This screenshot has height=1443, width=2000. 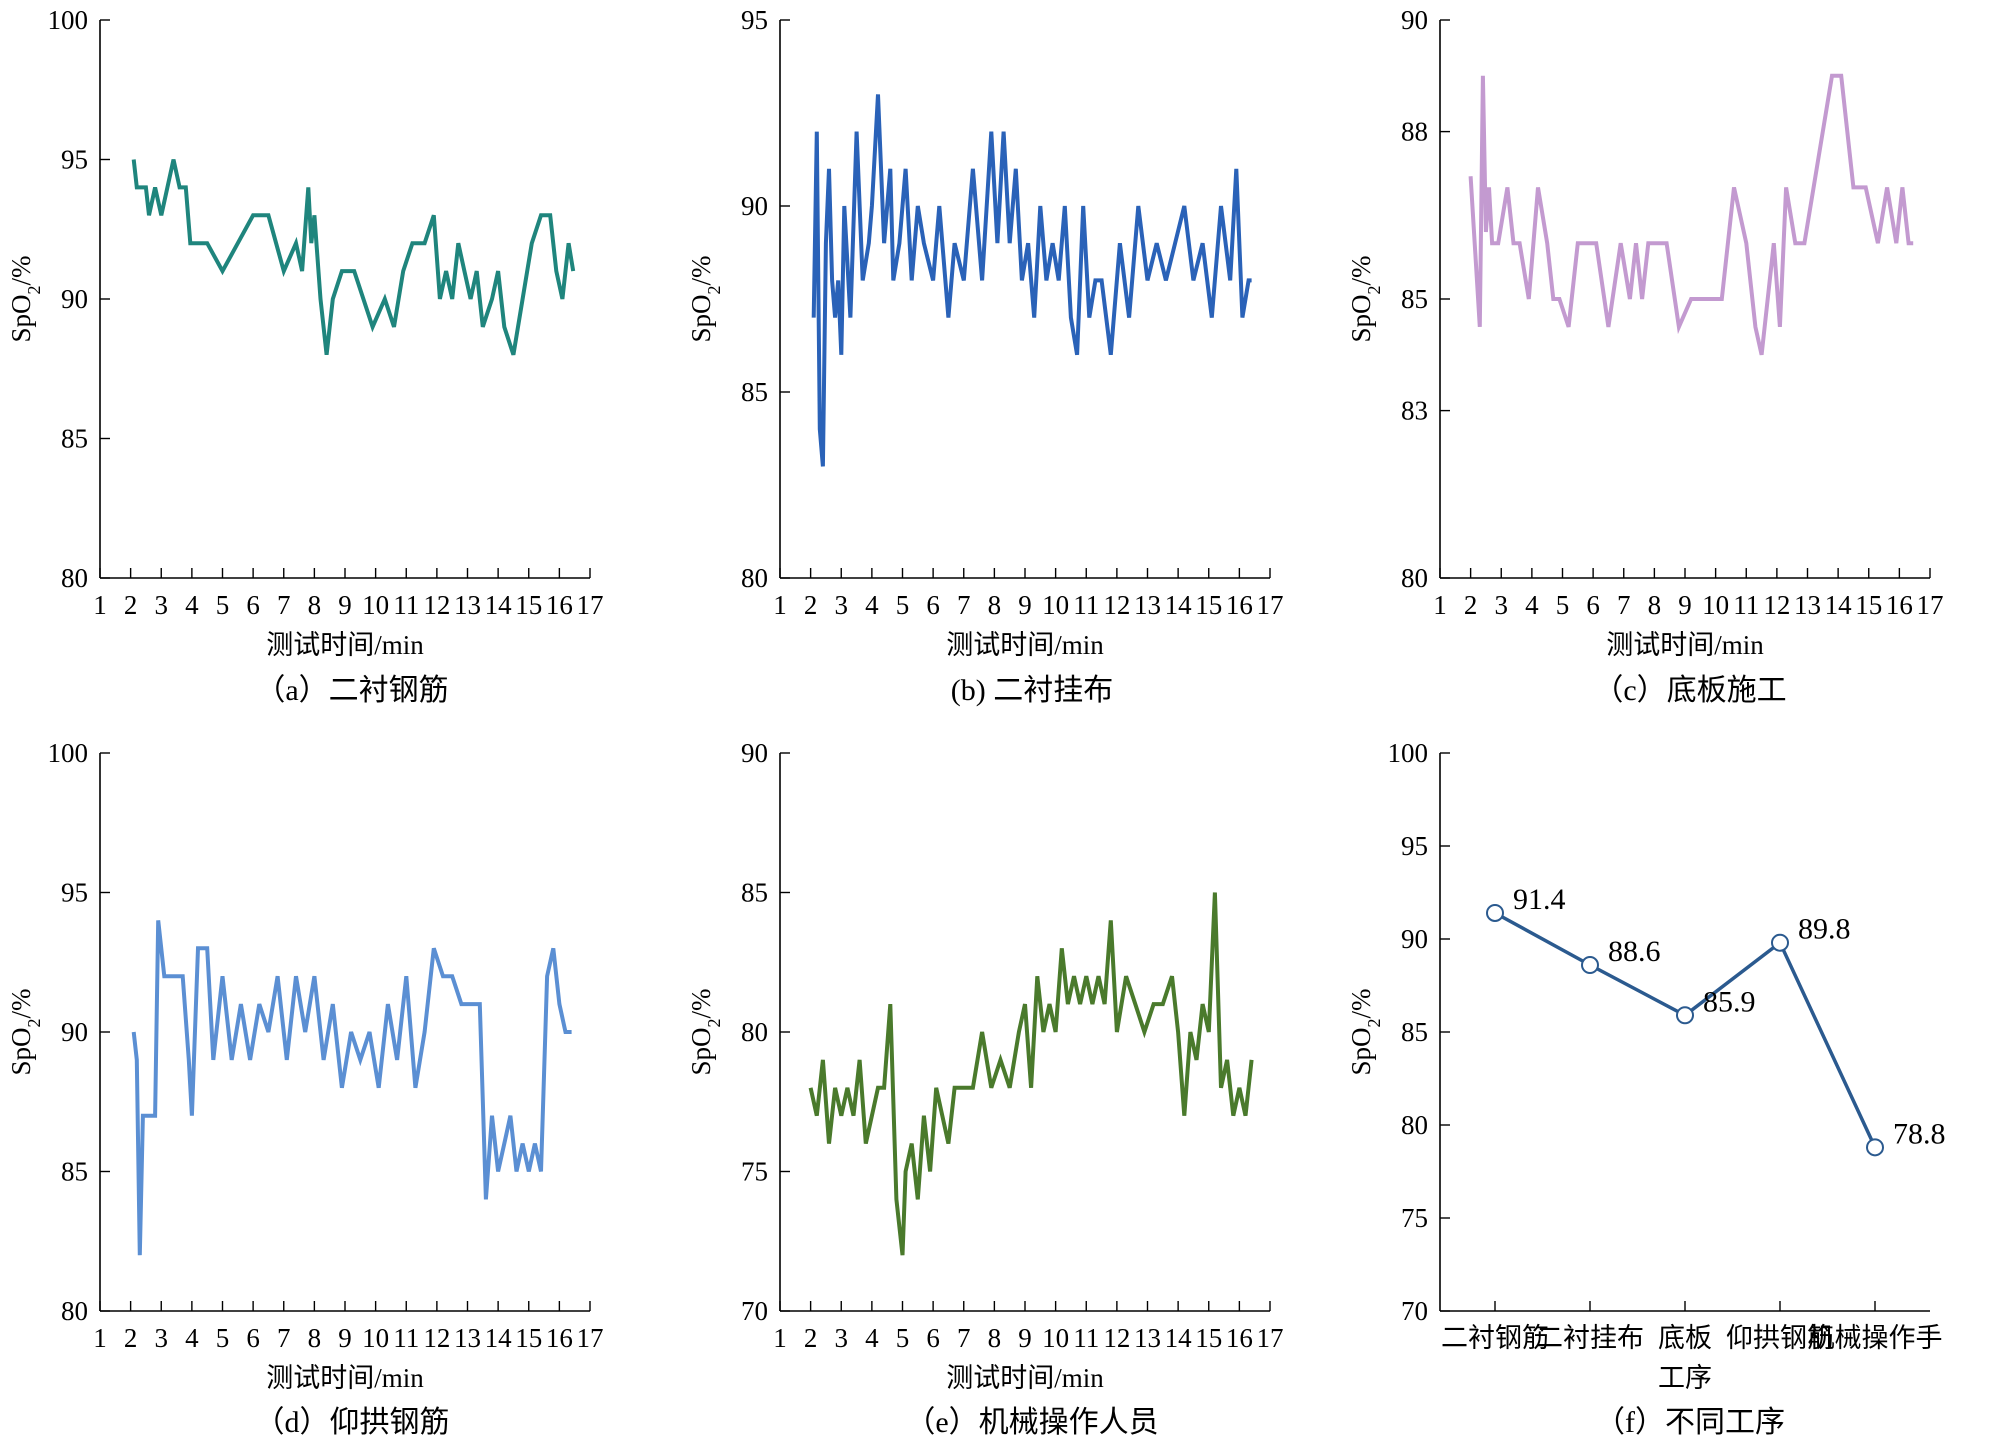 What do you see at coordinates (1685, 1378) in the screenshot?
I see `x-axis-title: 工序` at bounding box center [1685, 1378].